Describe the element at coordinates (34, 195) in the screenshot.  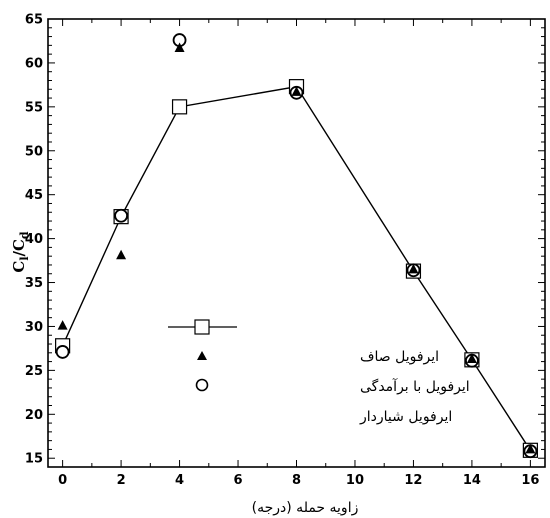
I see `y-tick-label: 45` at that location.